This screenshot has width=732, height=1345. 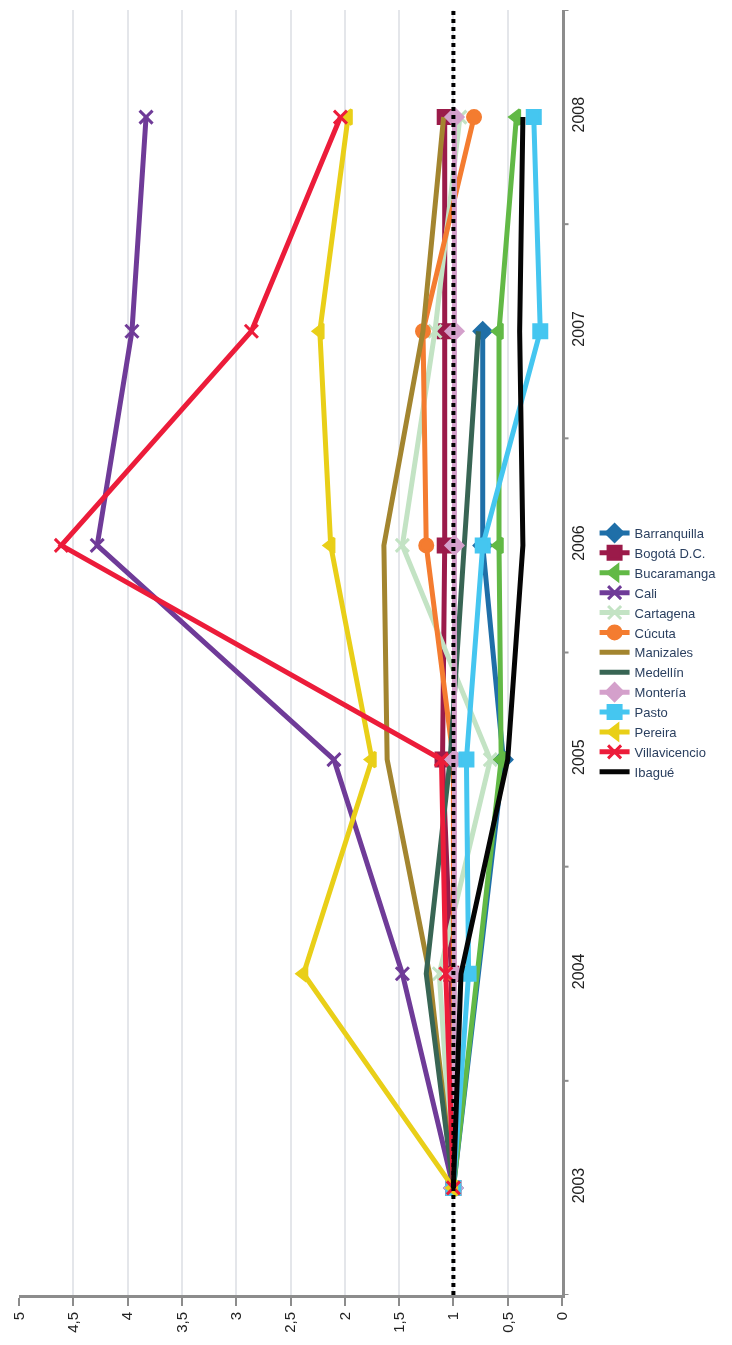 I want to click on x-tick-label: 1, so click(x=453, y=1316).